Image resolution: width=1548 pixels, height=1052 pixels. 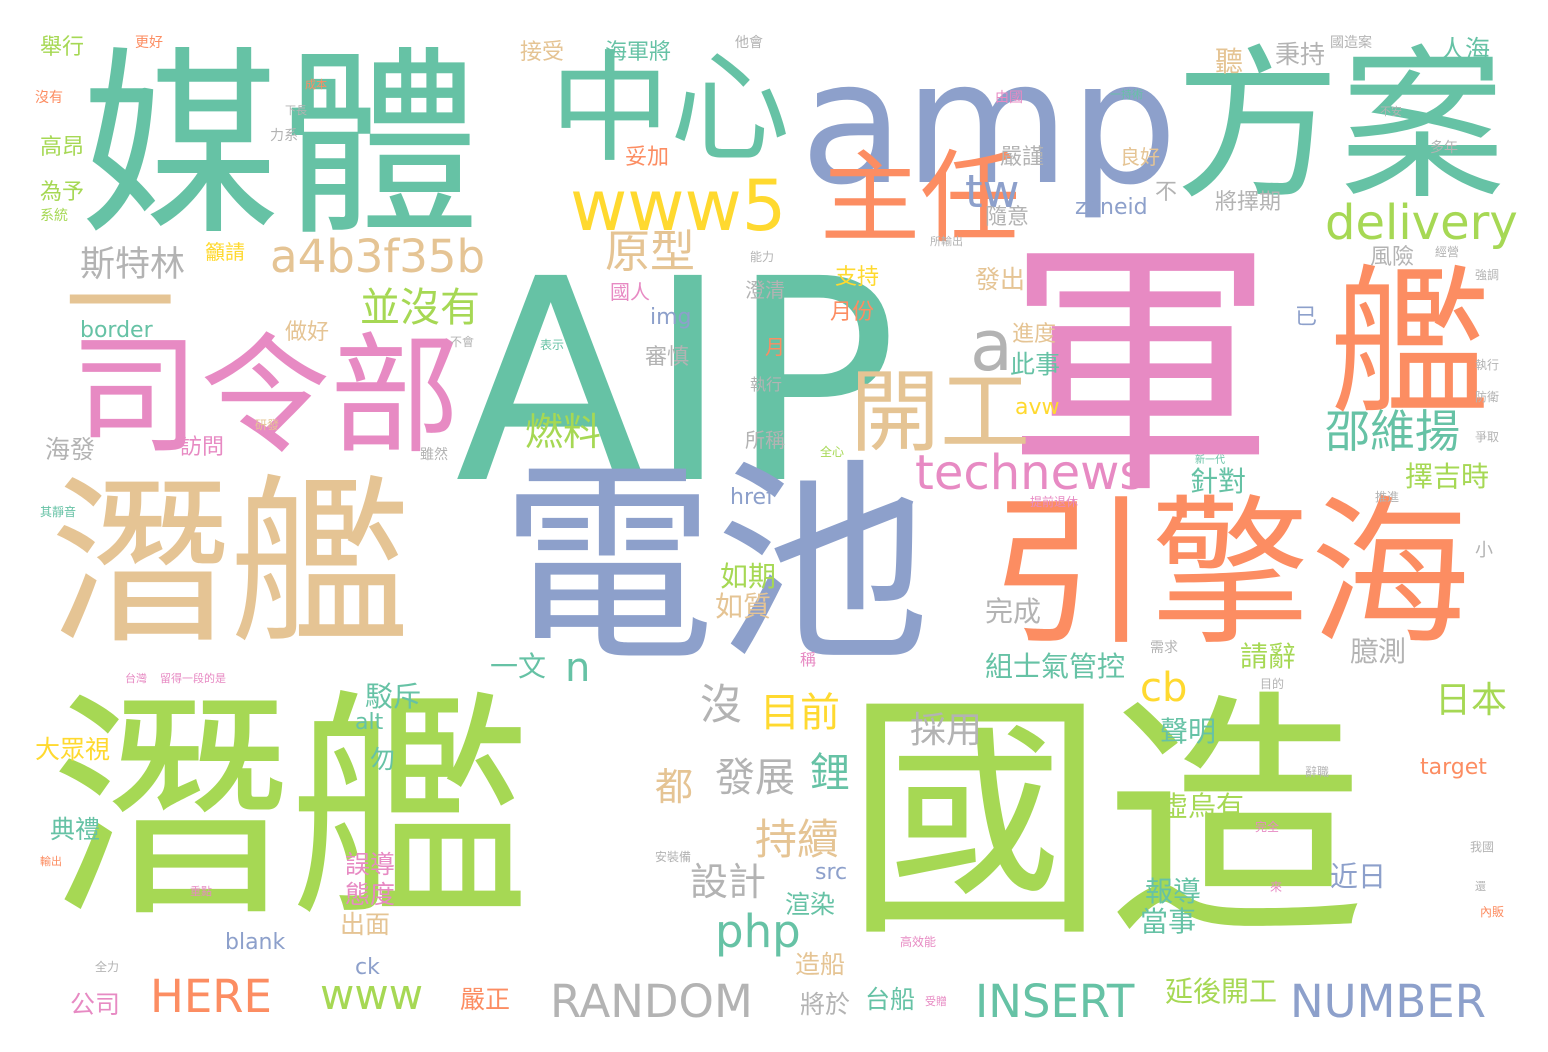 I want to click on cloud-word: 隨意, so click(x=1007, y=217).